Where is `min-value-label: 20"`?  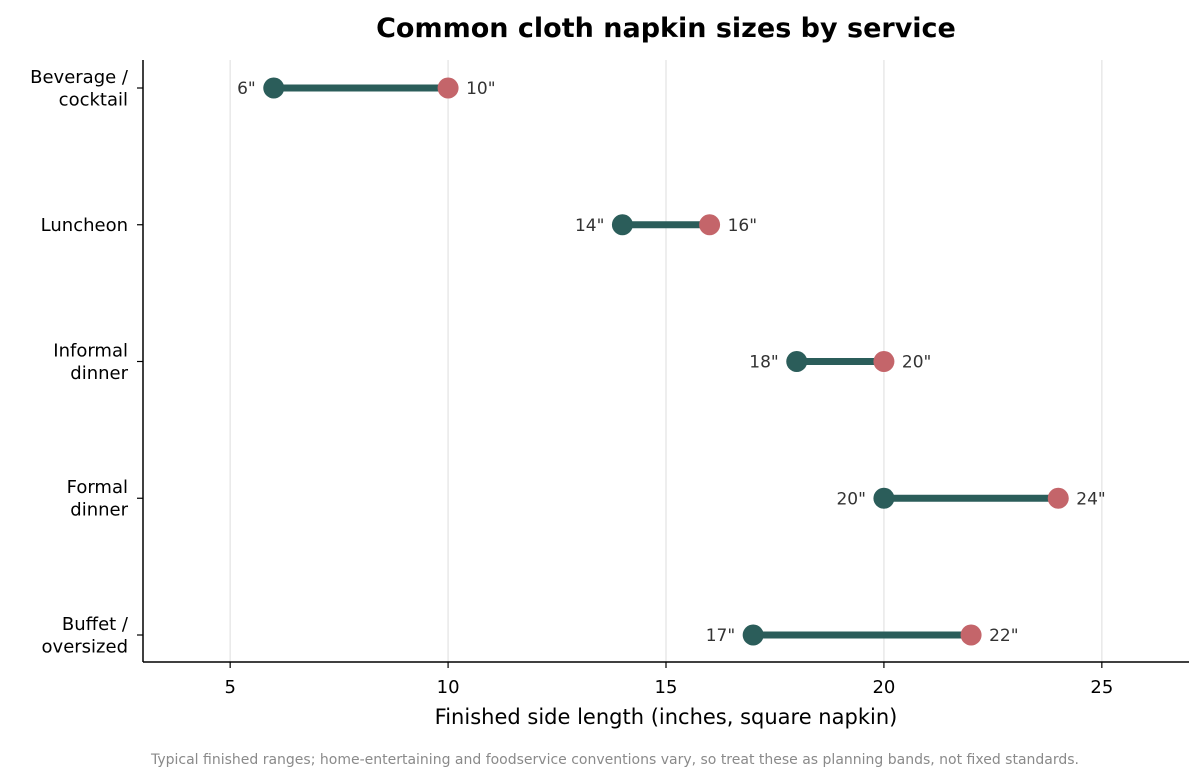
min-value-label: 20" is located at coordinates (850, 499).